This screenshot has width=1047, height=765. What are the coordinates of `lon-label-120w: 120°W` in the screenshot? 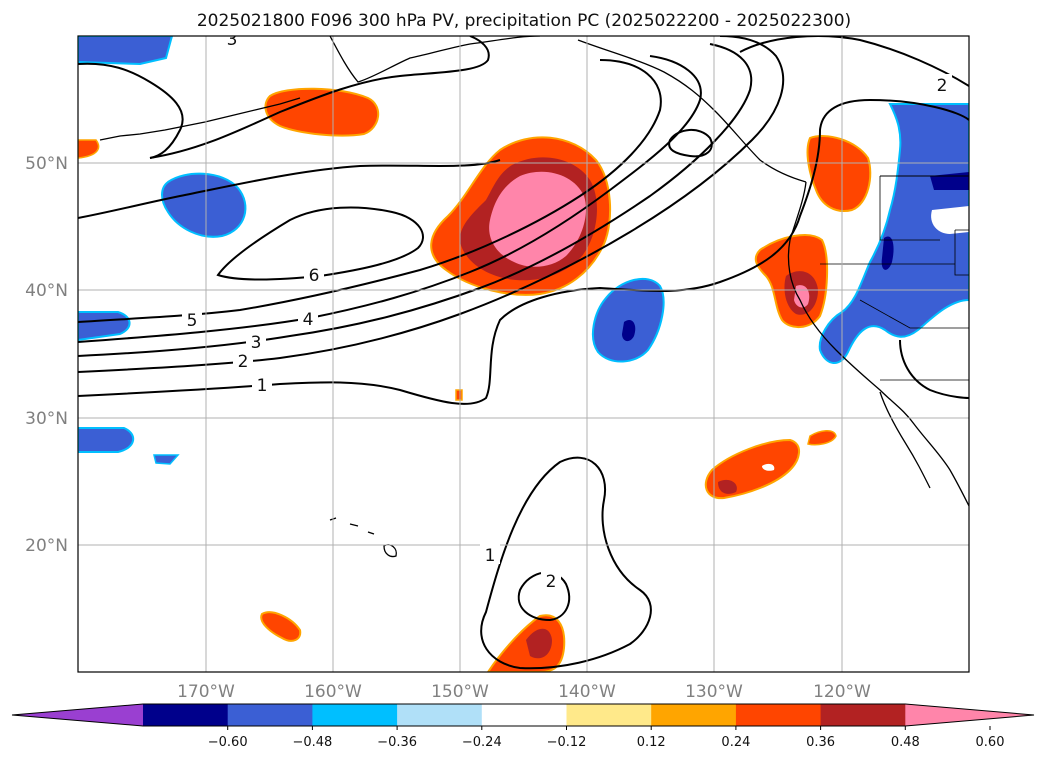 It's located at (842, 692).